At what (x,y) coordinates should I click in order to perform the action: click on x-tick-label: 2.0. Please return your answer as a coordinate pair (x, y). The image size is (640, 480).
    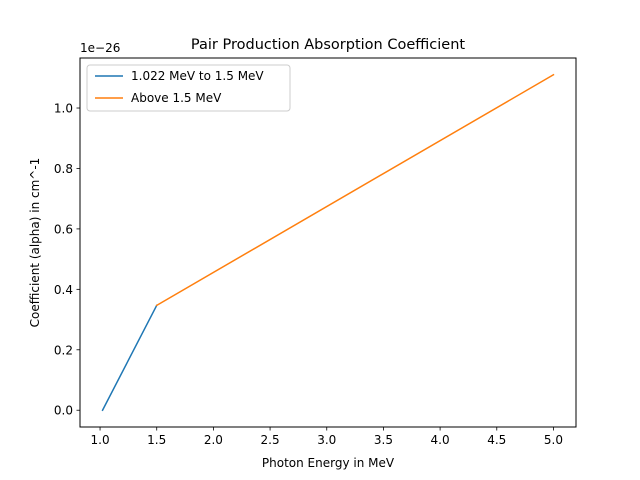
    Looking at the image, I should click on (213, 440).